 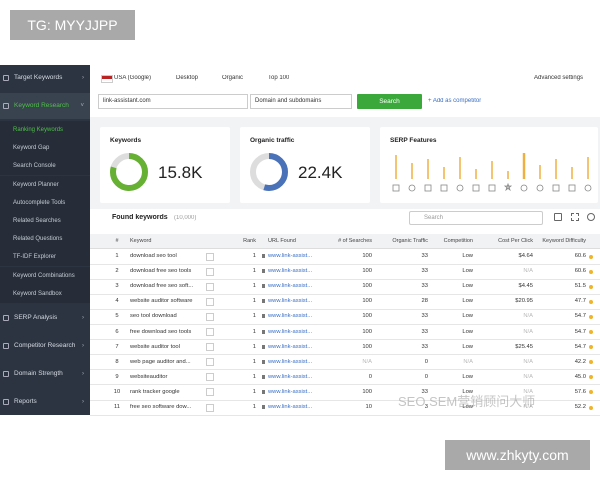 What do you see at coordinates (45, 106) in the screenshot?
I see `sidebar-item: Keyword Research ˅` at bounding box center [45, 106].